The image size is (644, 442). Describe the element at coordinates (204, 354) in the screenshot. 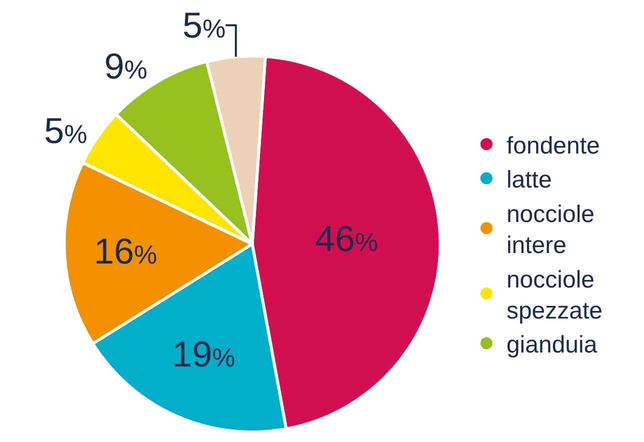

I see `data-label: 19%` at that location.